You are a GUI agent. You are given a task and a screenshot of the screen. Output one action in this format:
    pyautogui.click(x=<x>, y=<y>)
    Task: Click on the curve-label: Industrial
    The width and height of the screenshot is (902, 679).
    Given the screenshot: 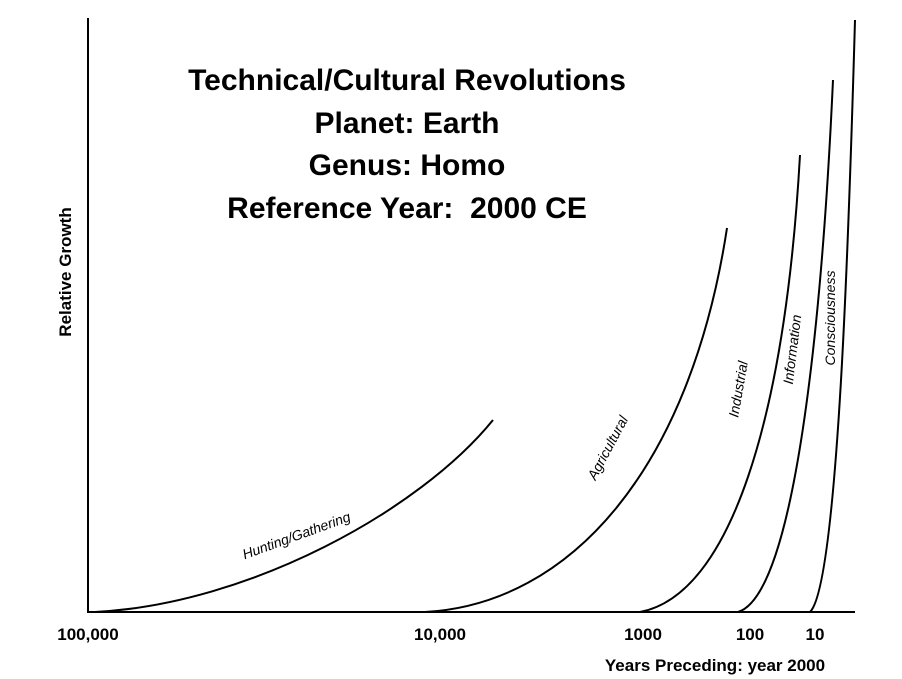 What is the action you would take?
    pyautogui.click(x=738, y=389)
    